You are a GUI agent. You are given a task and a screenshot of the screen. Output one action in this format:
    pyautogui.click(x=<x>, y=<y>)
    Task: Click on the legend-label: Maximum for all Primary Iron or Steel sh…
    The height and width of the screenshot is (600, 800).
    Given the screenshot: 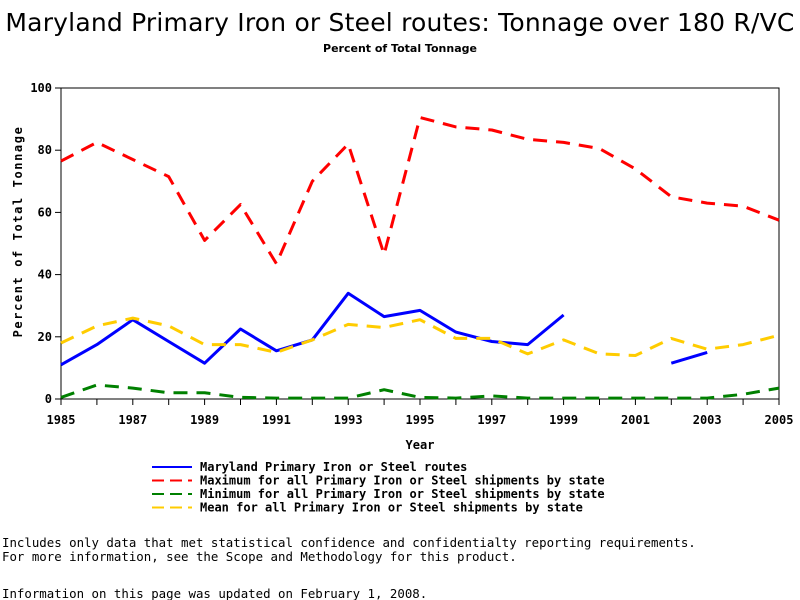 What is the action you would take?
    pyautogui.click(x=402, y=481)
    